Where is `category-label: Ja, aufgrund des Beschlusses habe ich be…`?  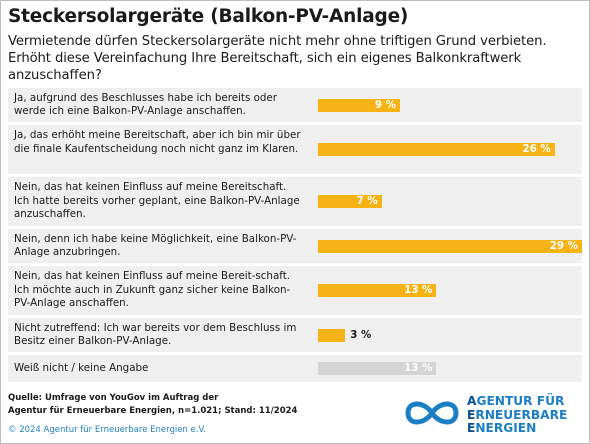
category-label: Ja, aufgrund des Beschlusses habe ich be… is located at coordinates (145, 104).